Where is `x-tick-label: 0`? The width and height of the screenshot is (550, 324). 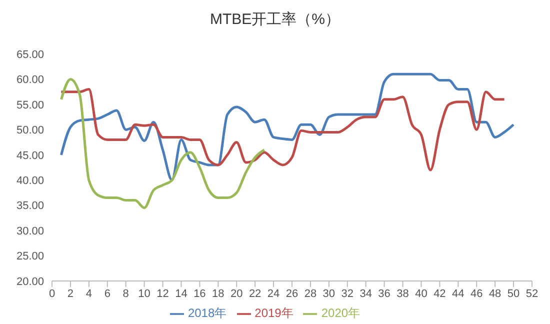
x-tick-label: 0 is located at coordinates (52, 294).